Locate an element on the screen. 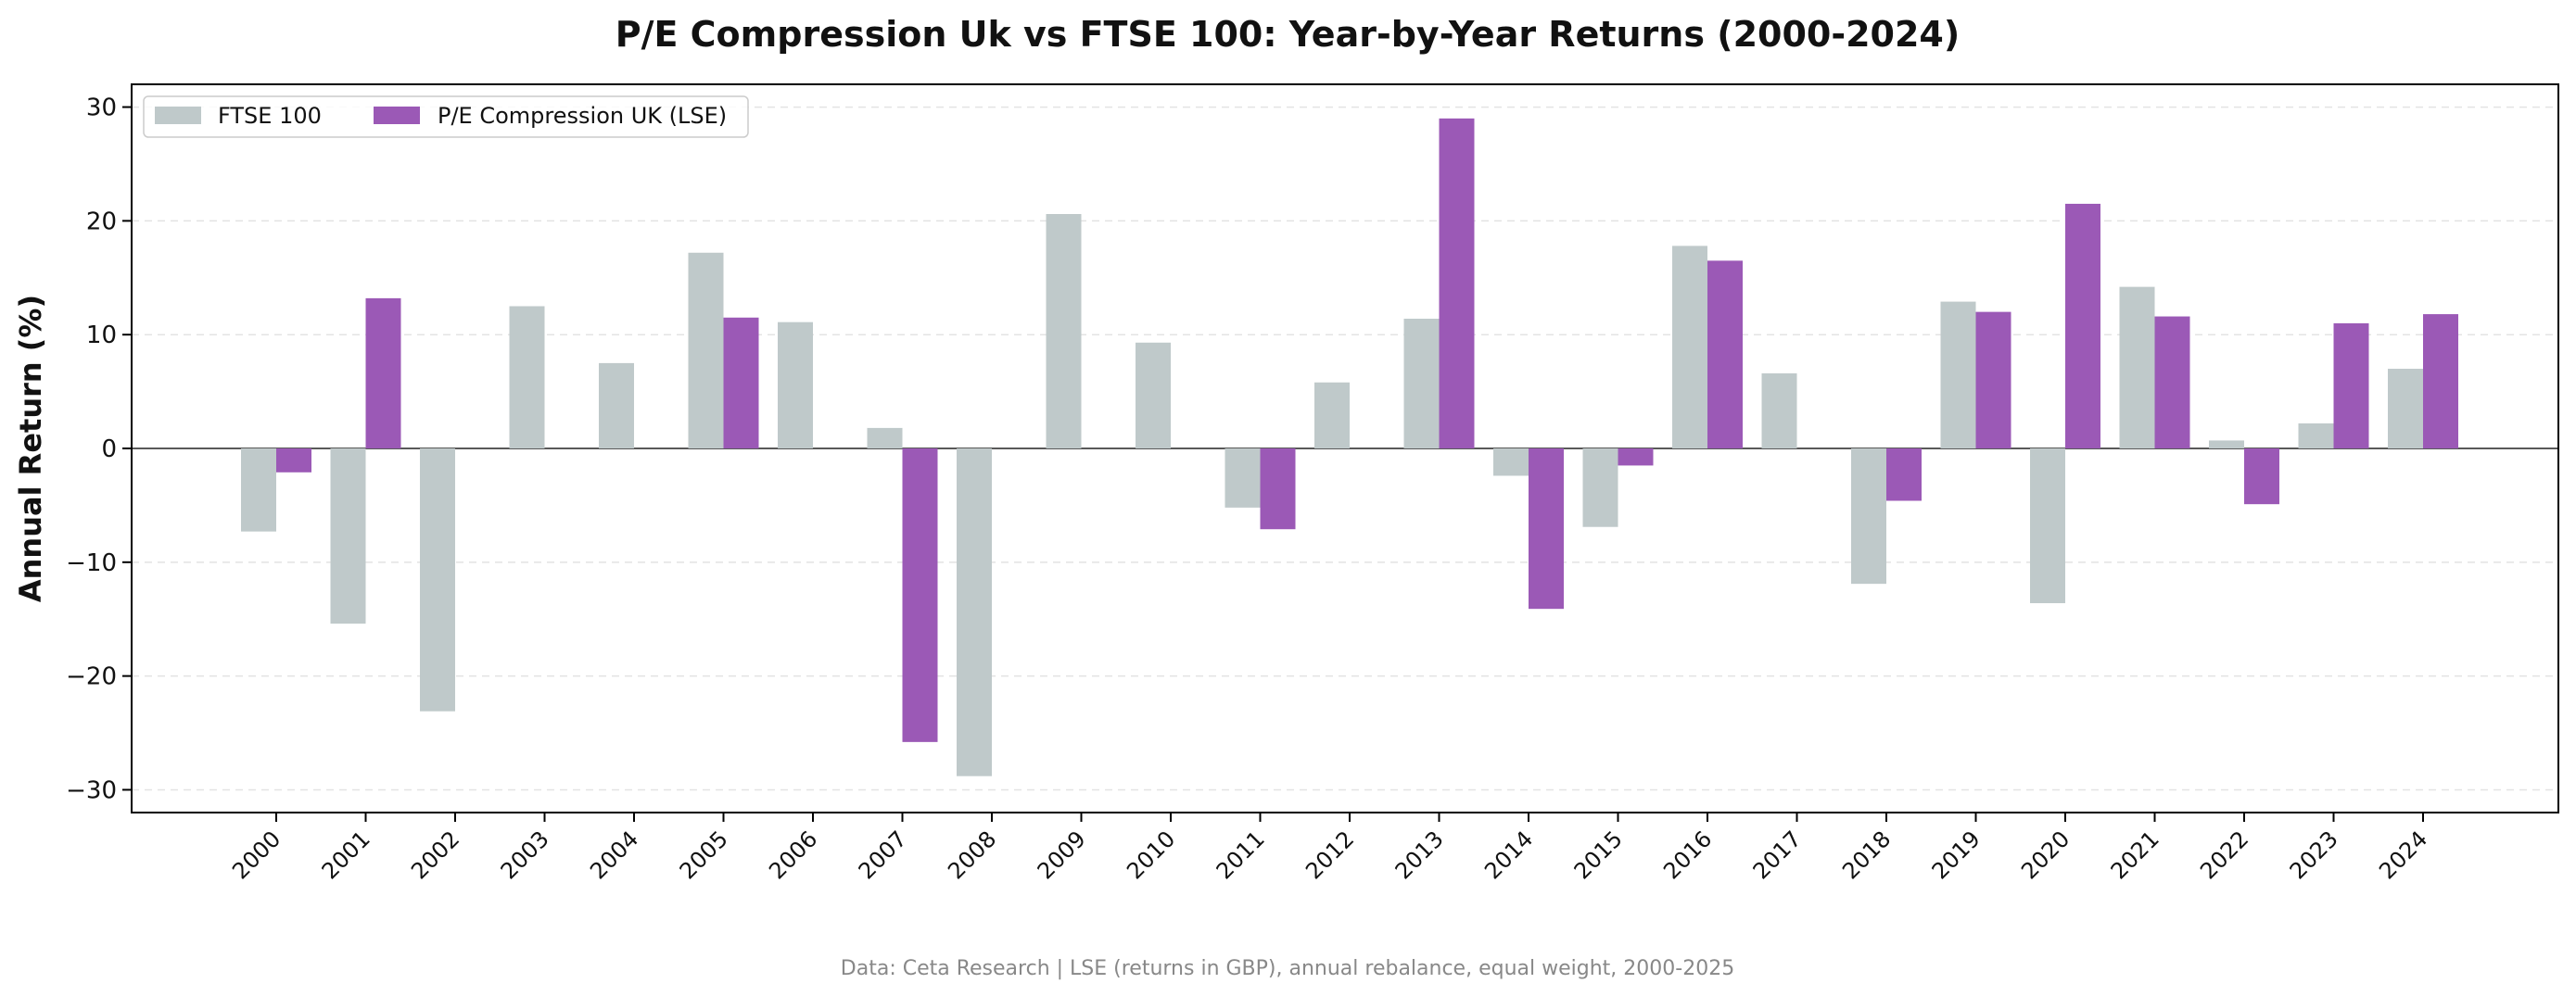 The image size is (2576, 996). x-tick-label: 2008 is located at coordinates (972, 855).